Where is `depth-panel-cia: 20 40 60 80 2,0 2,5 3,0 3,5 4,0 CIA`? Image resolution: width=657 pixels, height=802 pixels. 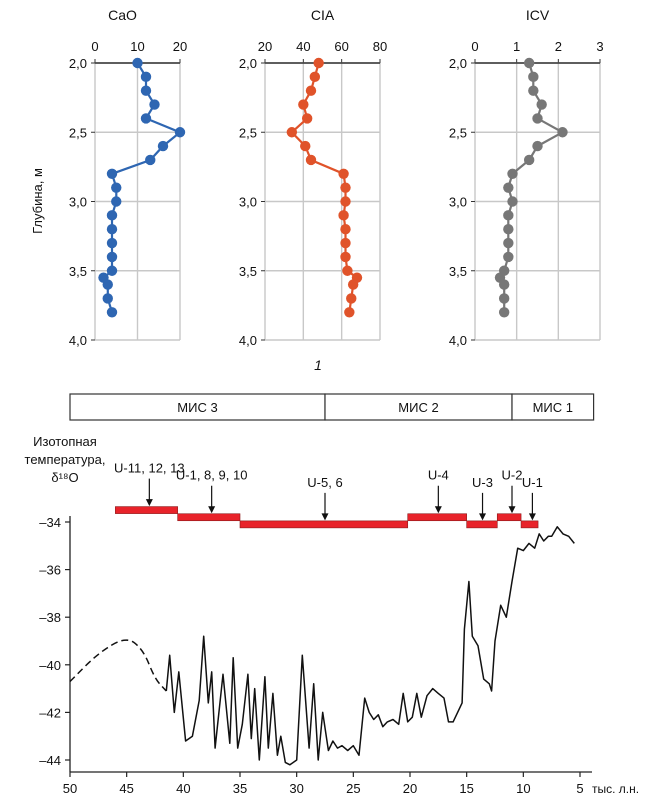
depth-panel-cia: 20 40 60 80 2,0 2,5 3,0 3,5 4,0 CIA is located at coordinates (313, 177).